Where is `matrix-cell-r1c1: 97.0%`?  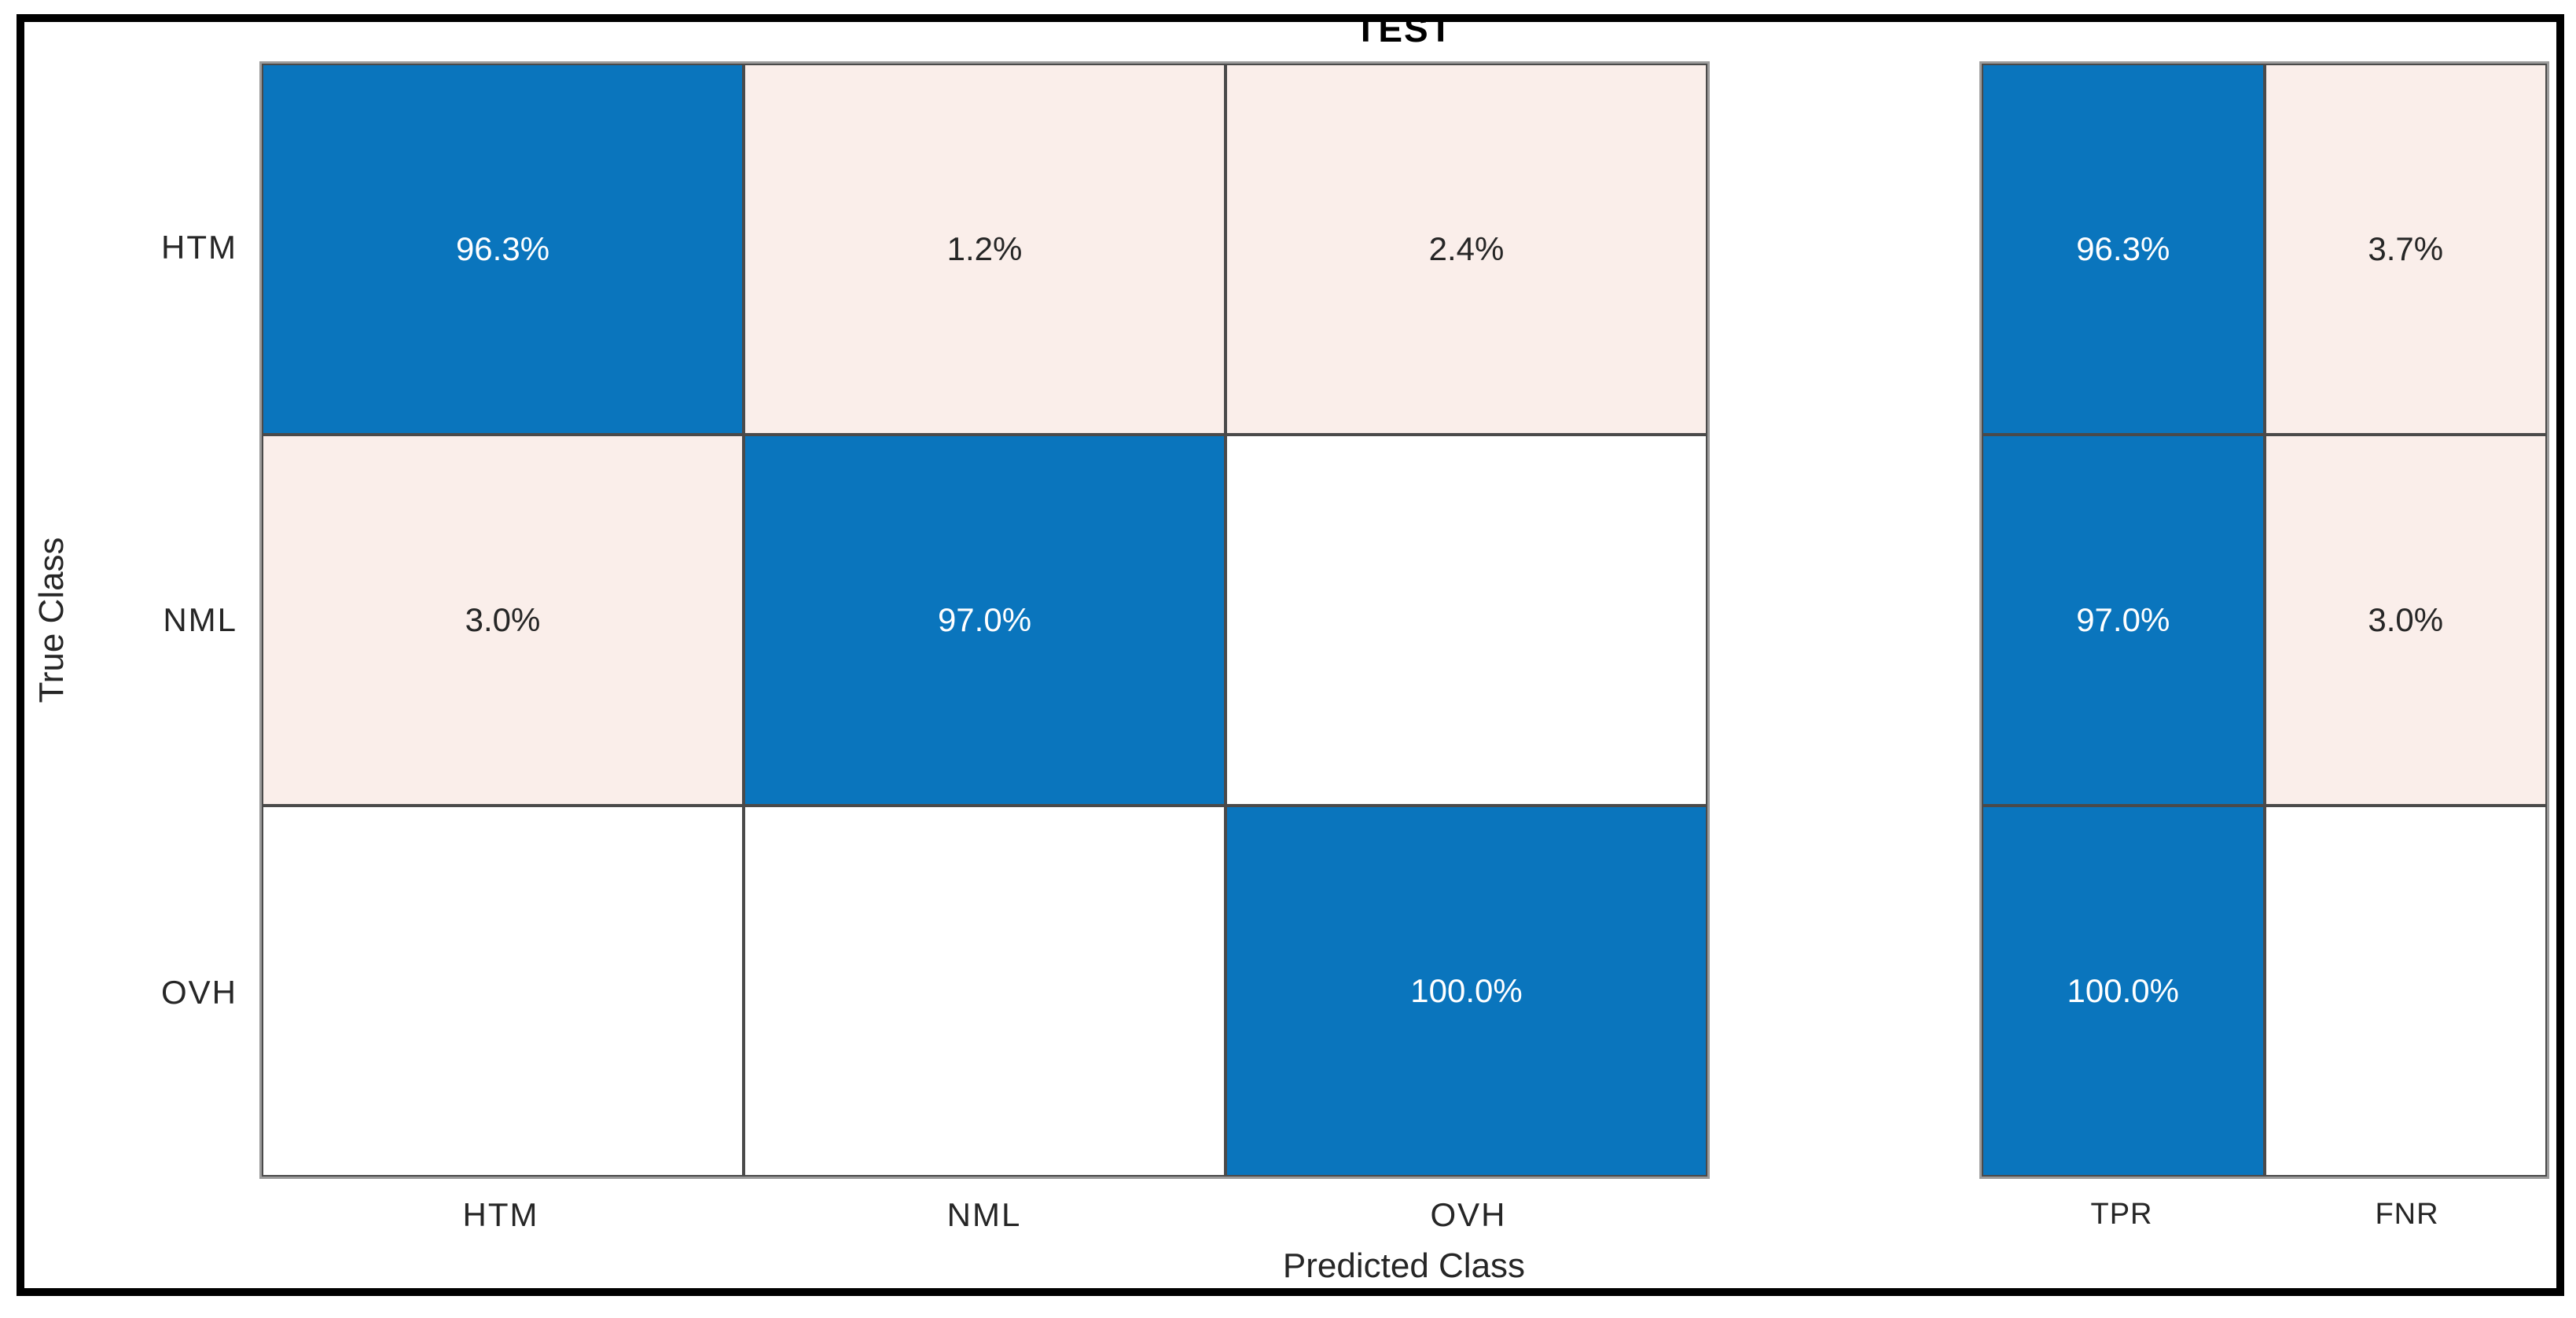 matrix-cell-r1c1: 97.0% is located at coordinates (985, 620).